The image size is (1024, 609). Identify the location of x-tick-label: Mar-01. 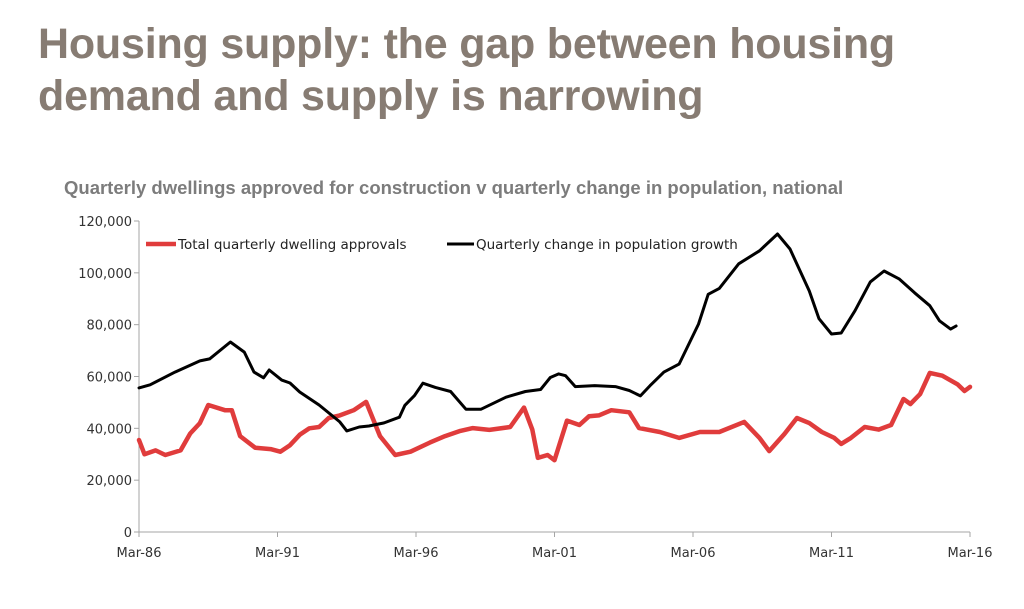
(554, 553).